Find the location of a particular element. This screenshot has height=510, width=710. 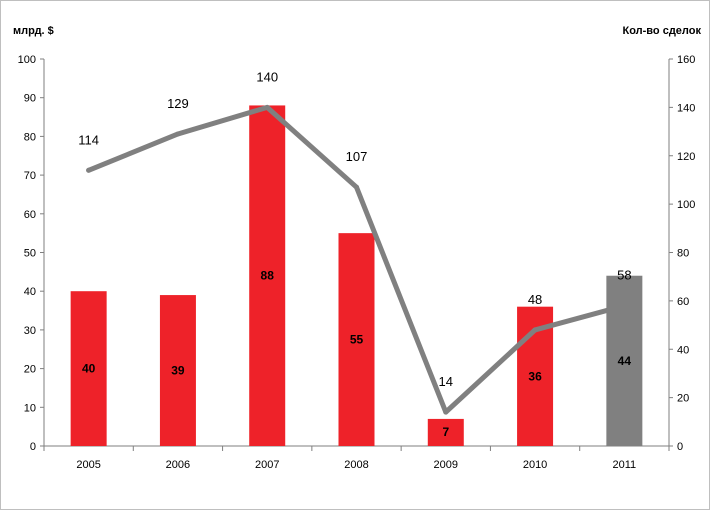

x-axis-tick-label: 2011 is located at coordinates (625, 465).